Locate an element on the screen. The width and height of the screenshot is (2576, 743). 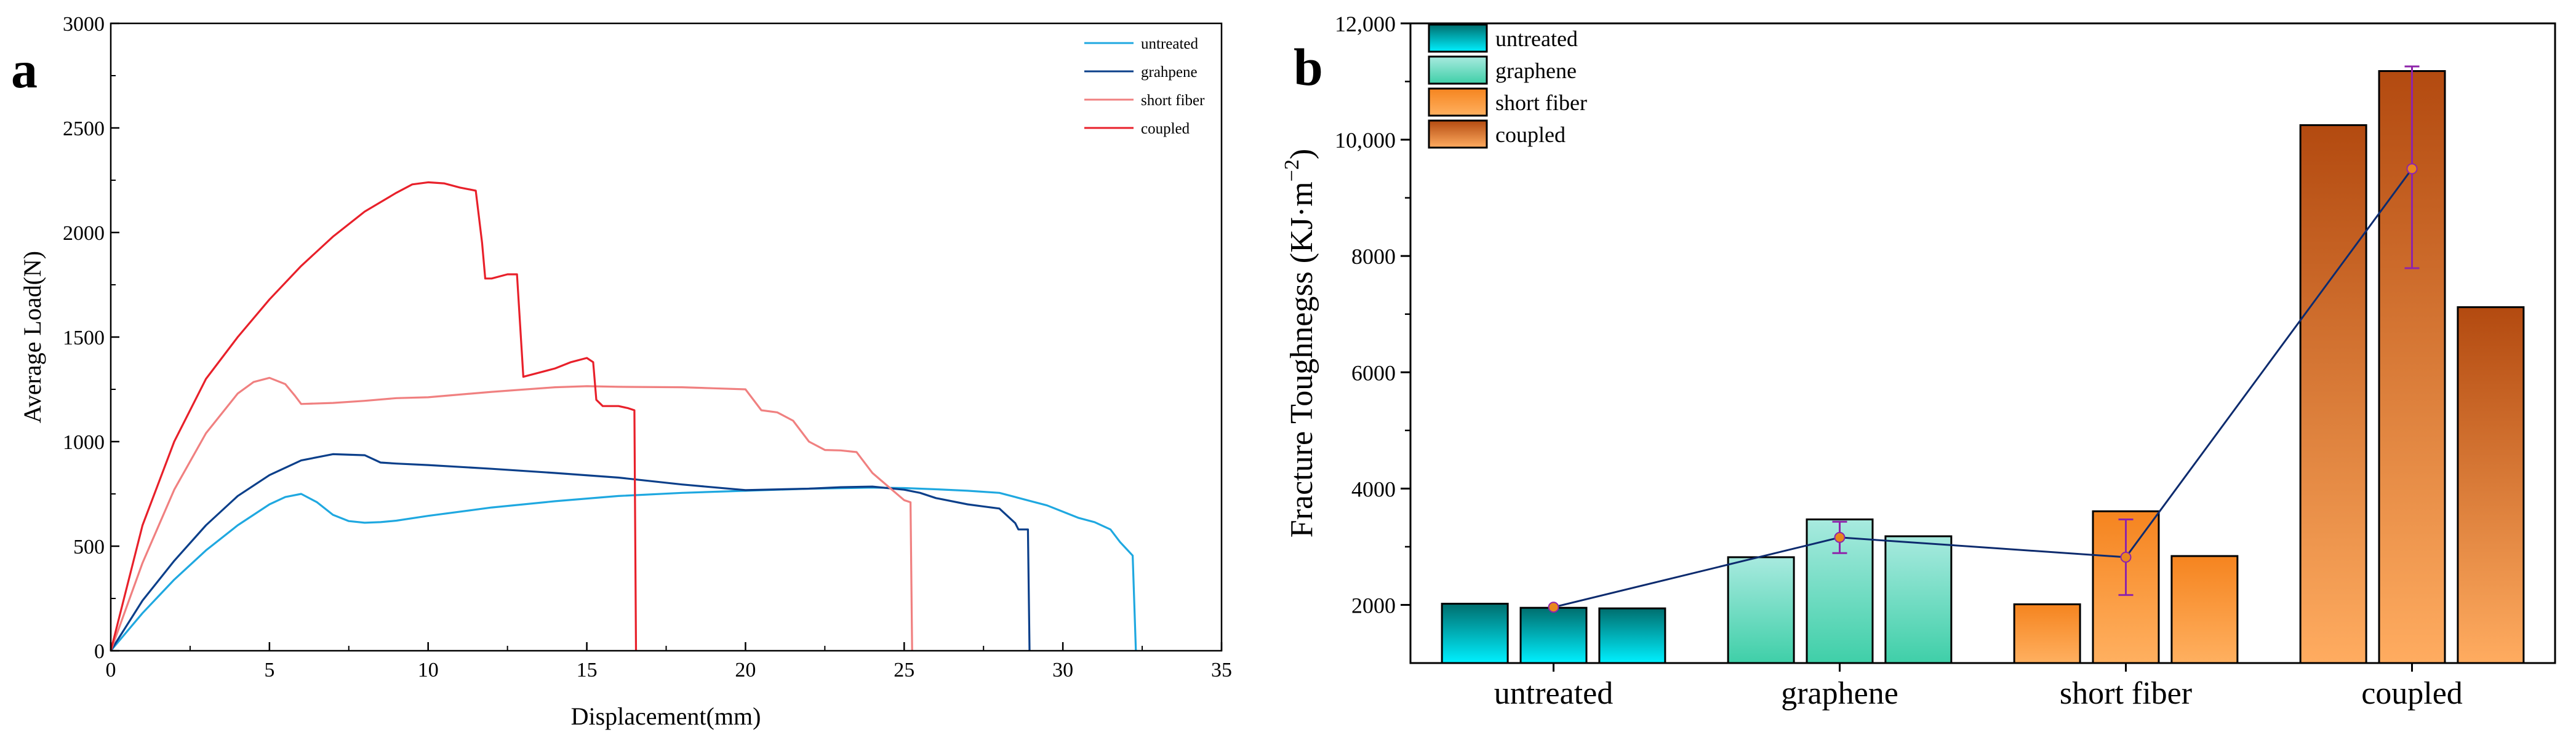
y-axis-title-b-close: ) is located at coordinates (1301, 154).